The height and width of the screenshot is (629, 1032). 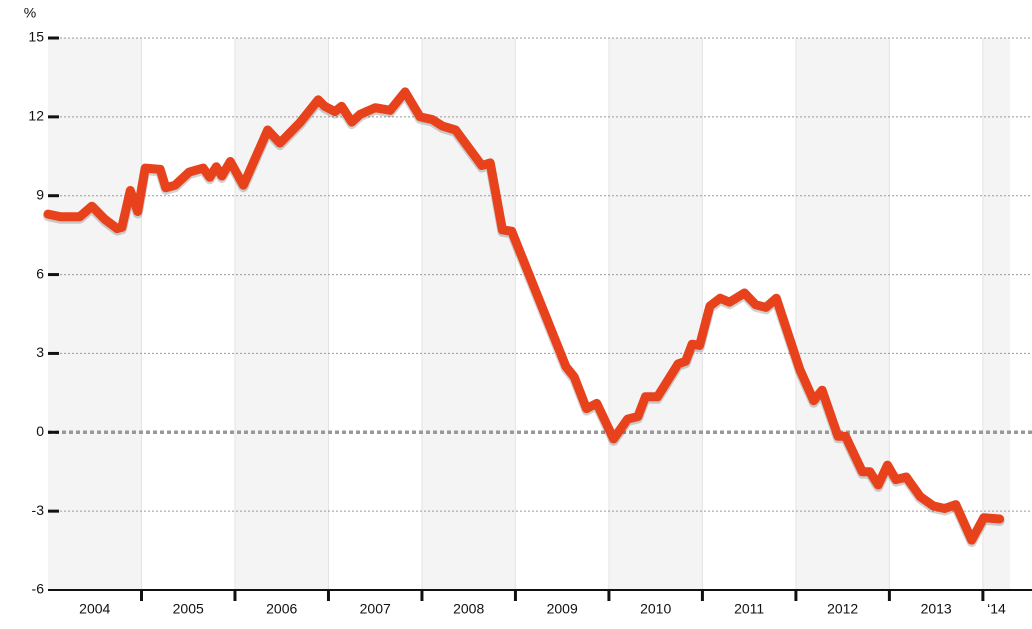 What do you see at coordinates (40, 352) in the screenshot?
I see `y-tick-label: 3` at bounding box center [40, 352].